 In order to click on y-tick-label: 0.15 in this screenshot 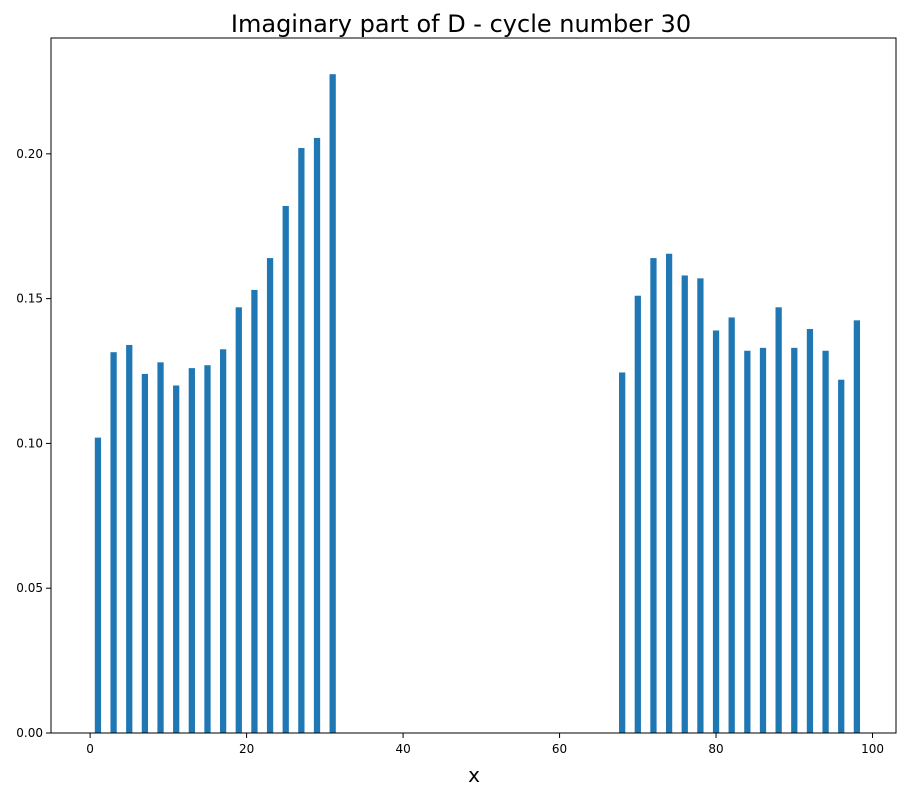, I will do `click(29, 299)`.